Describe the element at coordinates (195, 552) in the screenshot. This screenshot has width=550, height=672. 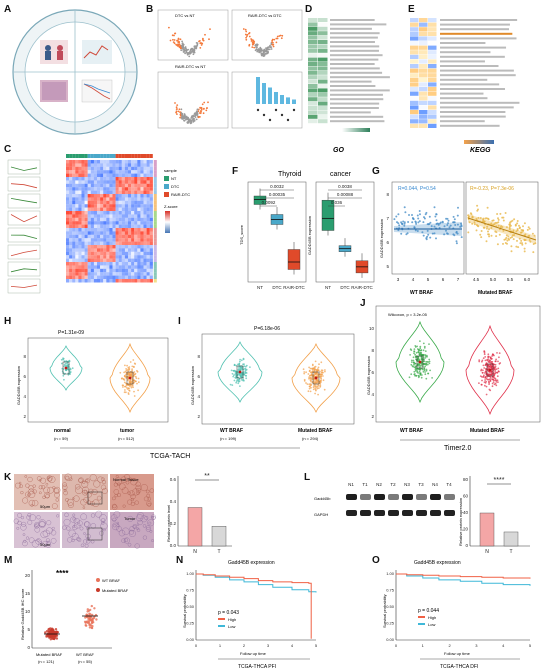
I see `bar-category-label: N` at that location.